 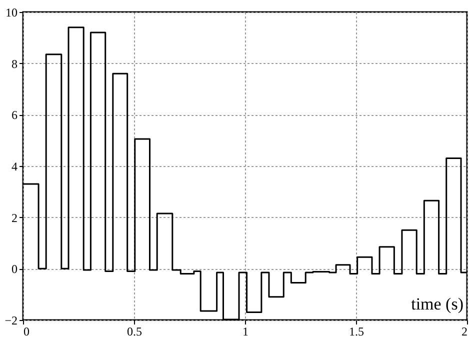 I want to click on x-axis-title: time (s), so click(x=437, y=304).